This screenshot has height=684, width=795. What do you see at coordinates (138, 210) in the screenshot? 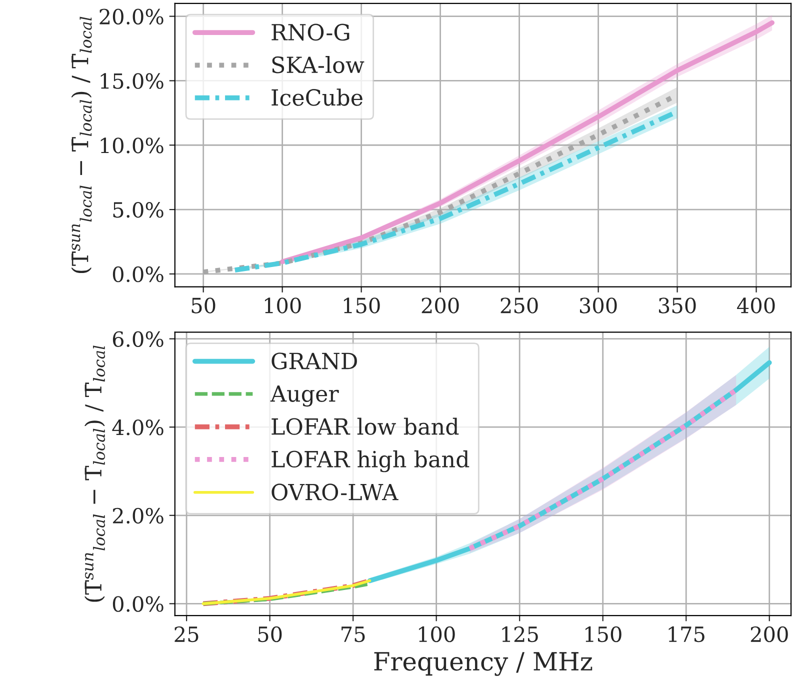
I see `y-tick-label: 5.0%` at bounding box center [138, 210].